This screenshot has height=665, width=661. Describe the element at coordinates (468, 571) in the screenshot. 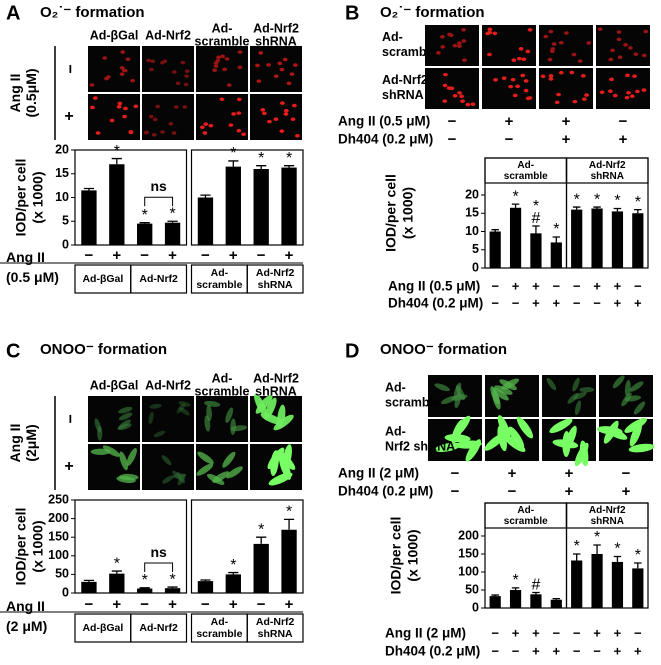

I see `y-tick-label: 100` at that location.